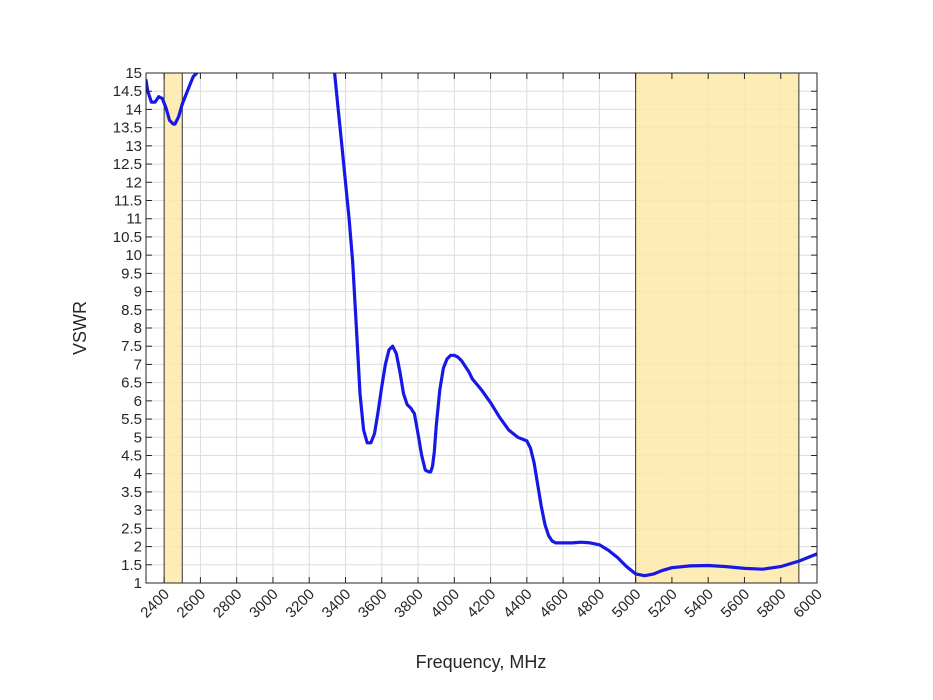 This screenshot has height=700, width=933. What do you see at coordinates (446, 604) in the screenshot?
I see `x-tick-label-8: 4000` at bounding box center [446, 604].